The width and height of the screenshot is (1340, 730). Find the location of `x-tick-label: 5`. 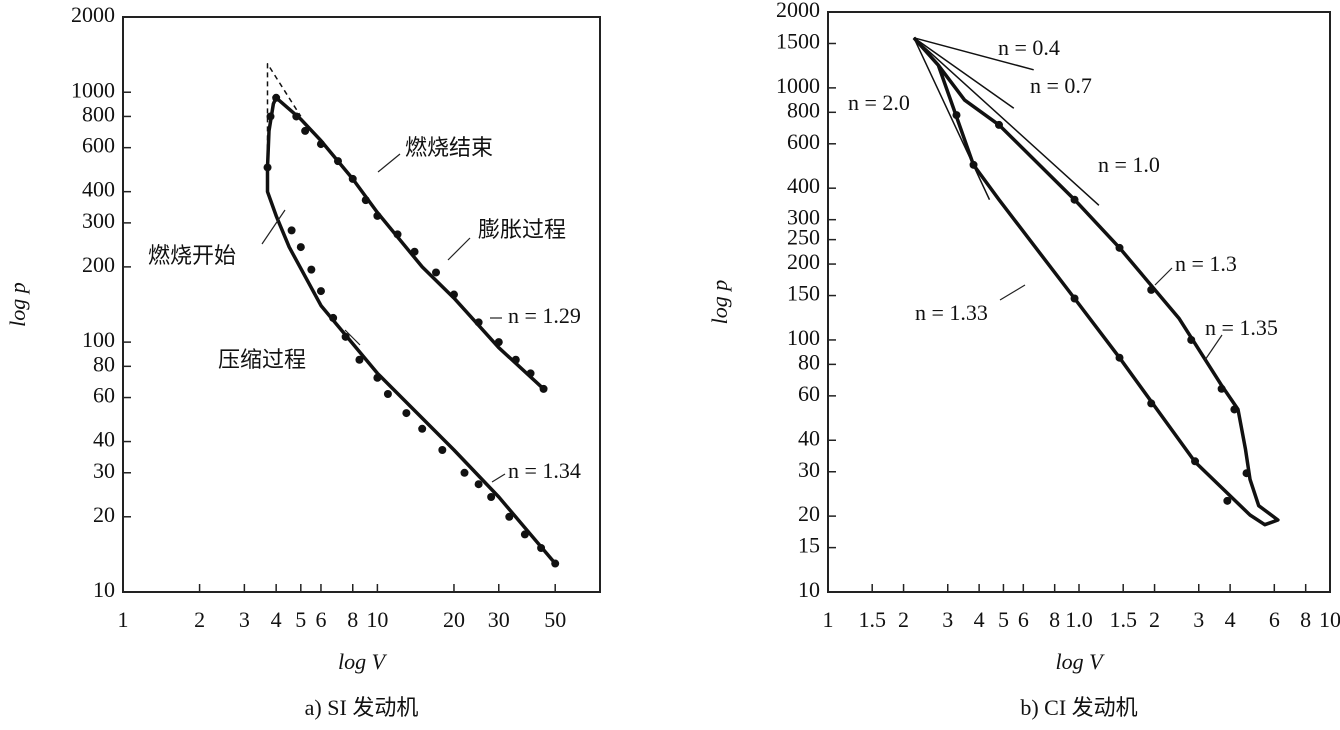

x-tick-label: 5 is located at coordinates (1003, 619).